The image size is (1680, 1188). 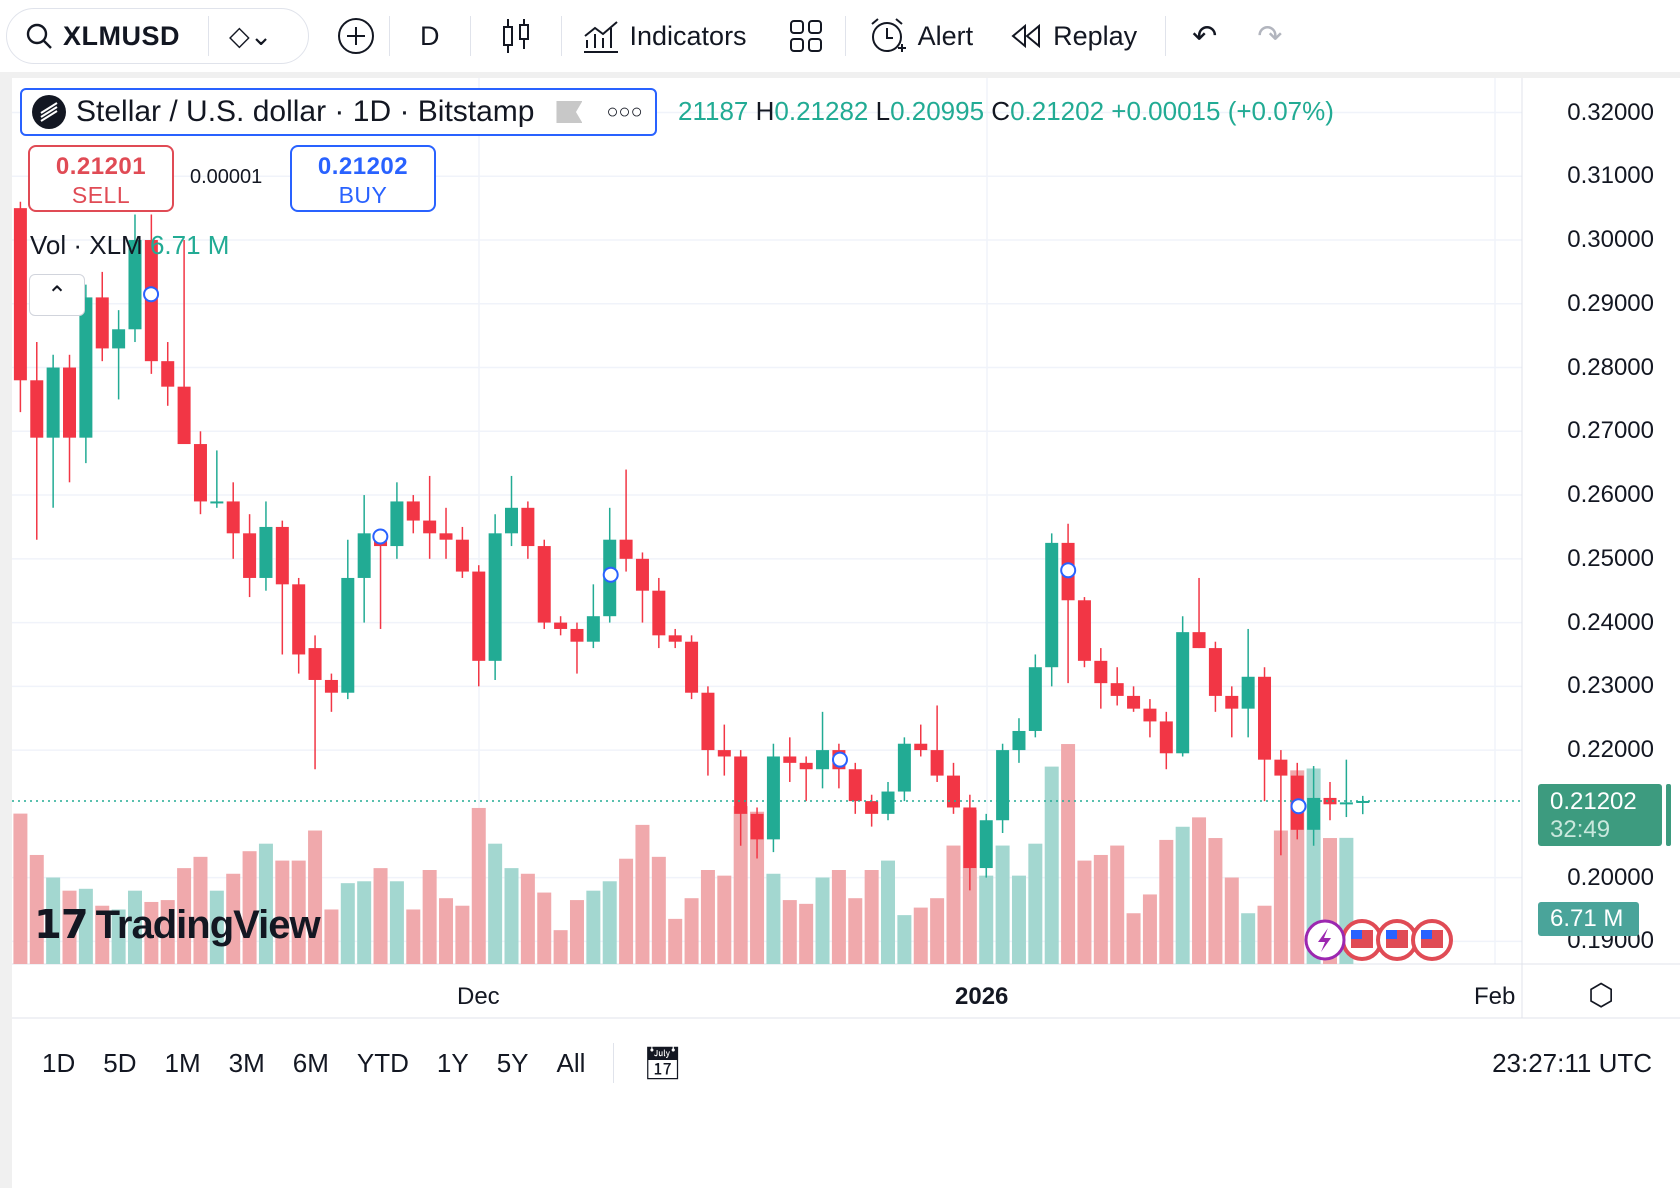 What do you see at coordinates (251, 35) in the screenshot?
I see `diamond-icon: ◇⌄` at bounding box center [251, 35].